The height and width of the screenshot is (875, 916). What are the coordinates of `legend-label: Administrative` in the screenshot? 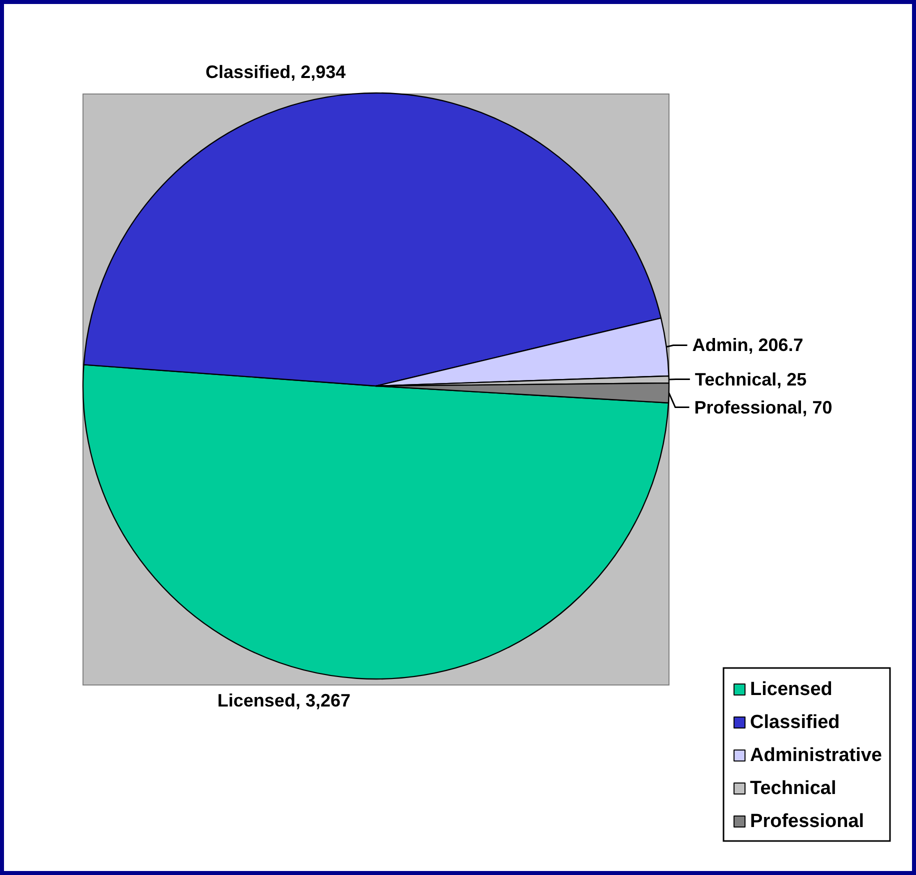 It's located at (816, 755).